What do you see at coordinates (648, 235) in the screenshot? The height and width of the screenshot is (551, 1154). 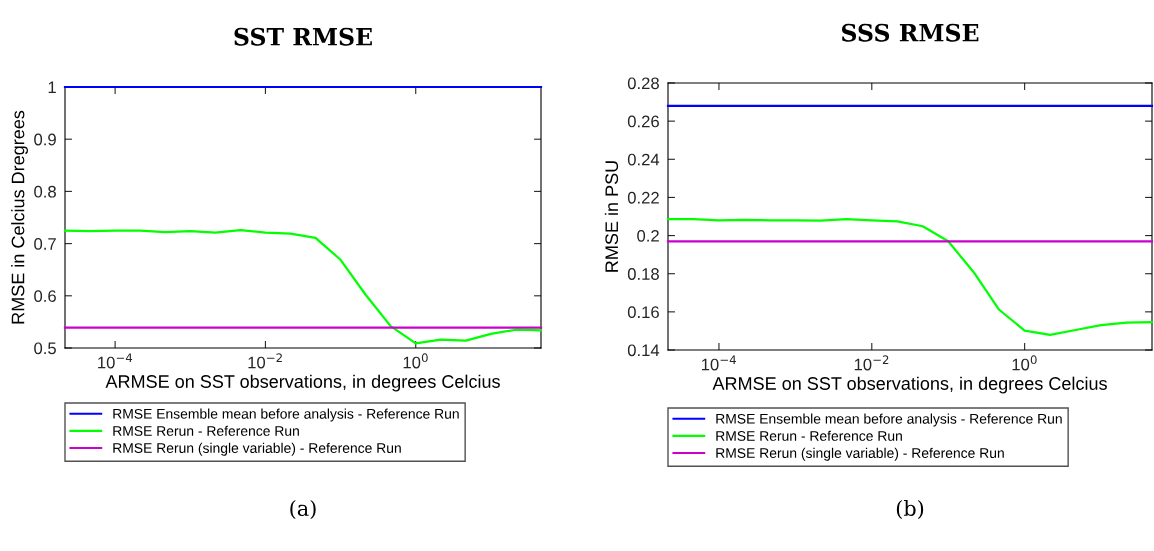 I see `y-tick-label: 0.2` at bounding box center [648, 235].